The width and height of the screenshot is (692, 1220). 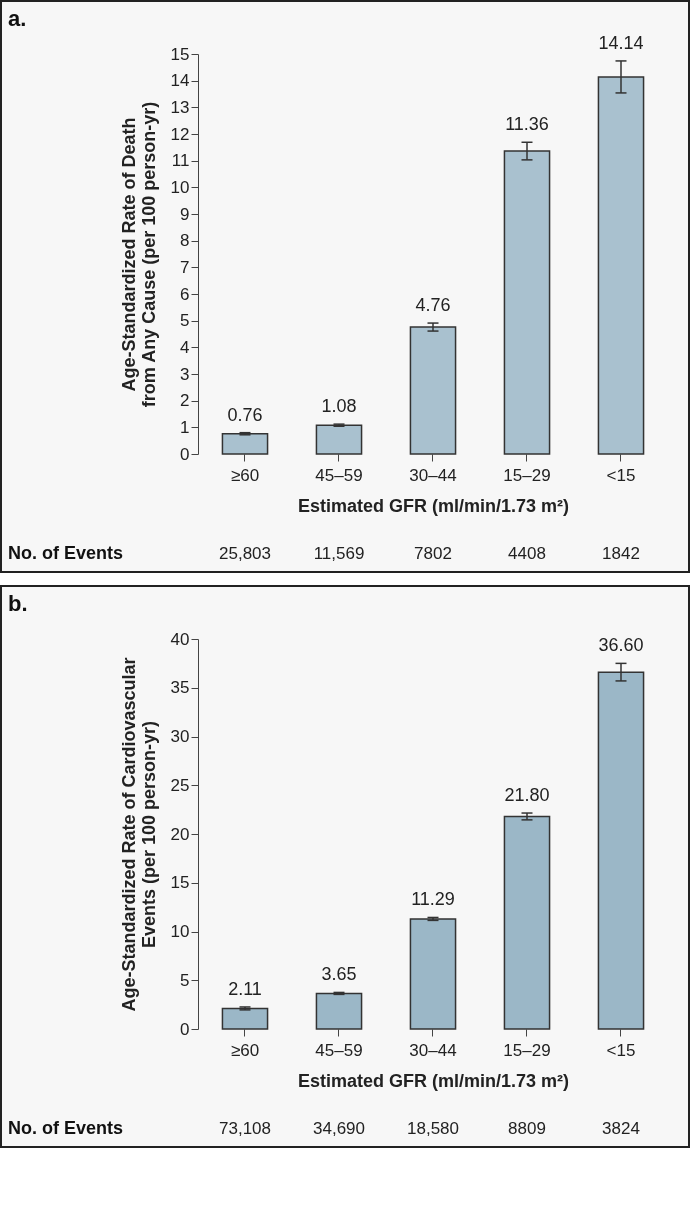 I want to click on y-tick-label: 4, so click(x=185, y=347).